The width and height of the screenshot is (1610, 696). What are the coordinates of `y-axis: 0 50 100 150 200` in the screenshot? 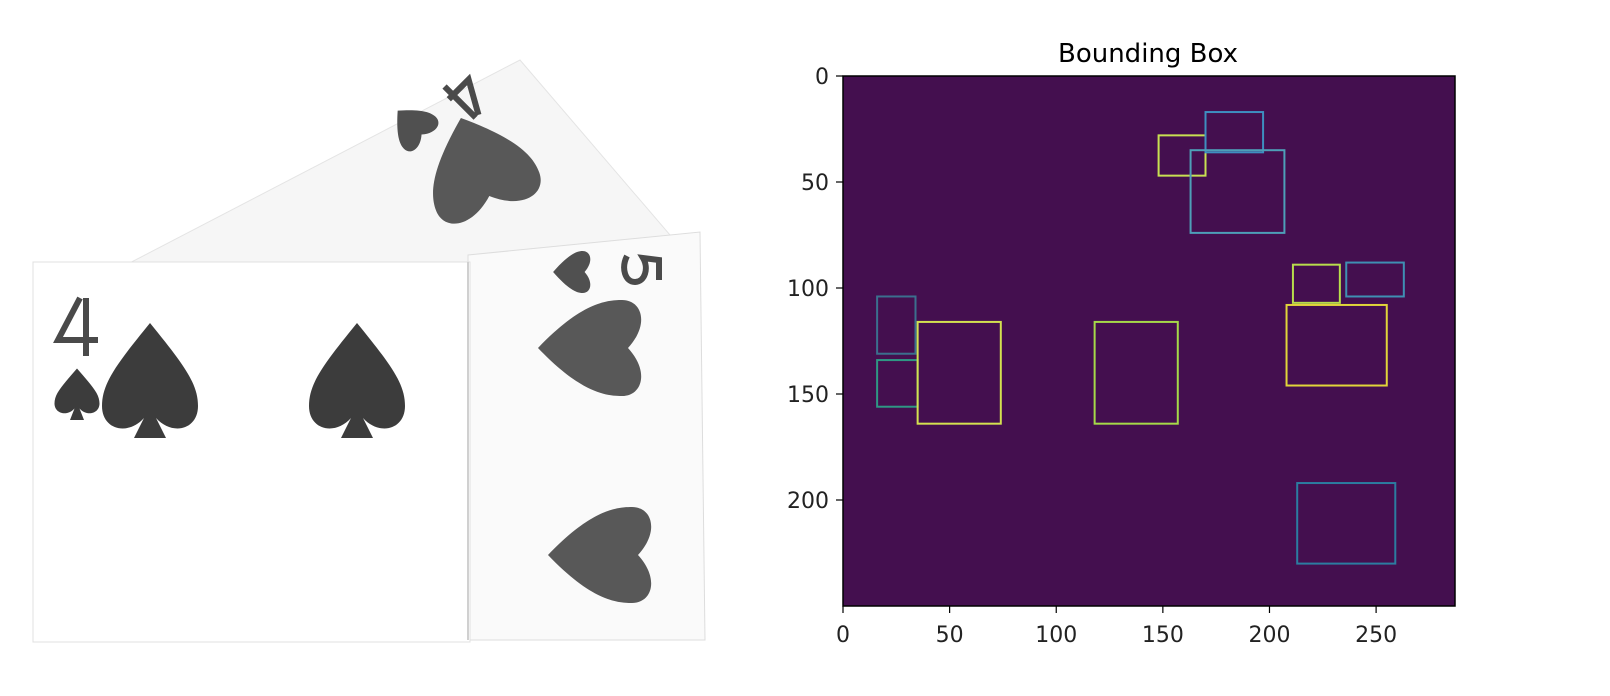 It's located at (815, 289).